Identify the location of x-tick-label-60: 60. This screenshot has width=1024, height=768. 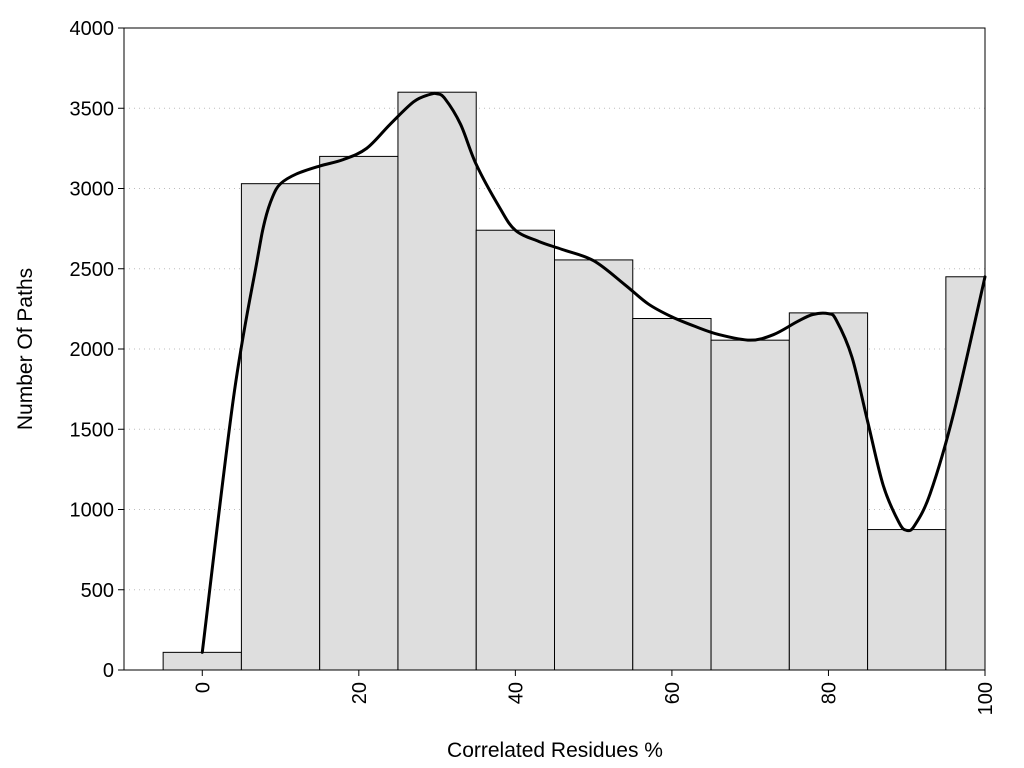
(673, 693).